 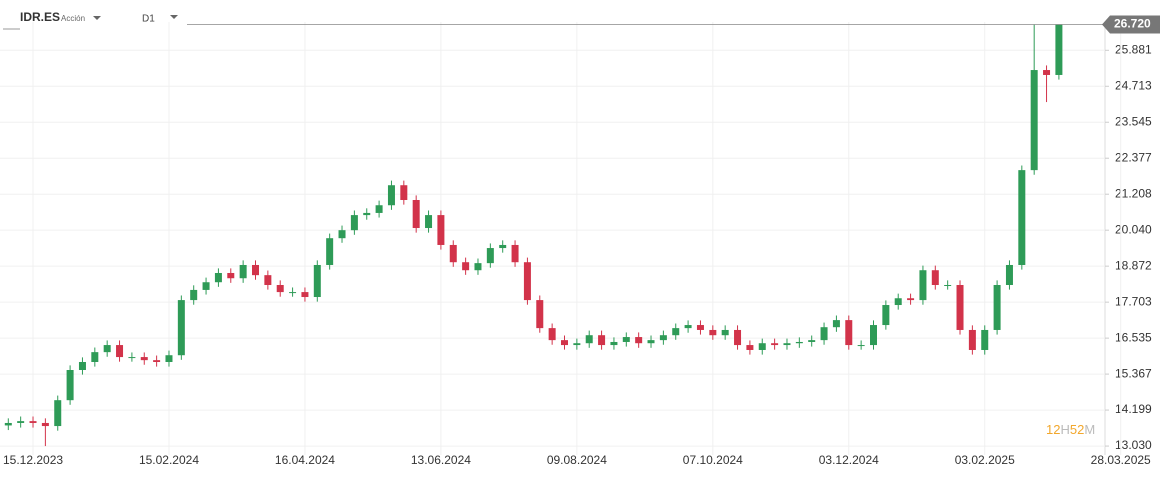 I want to click on y-tick-label: 15.367, so click(x=1133, y=373).